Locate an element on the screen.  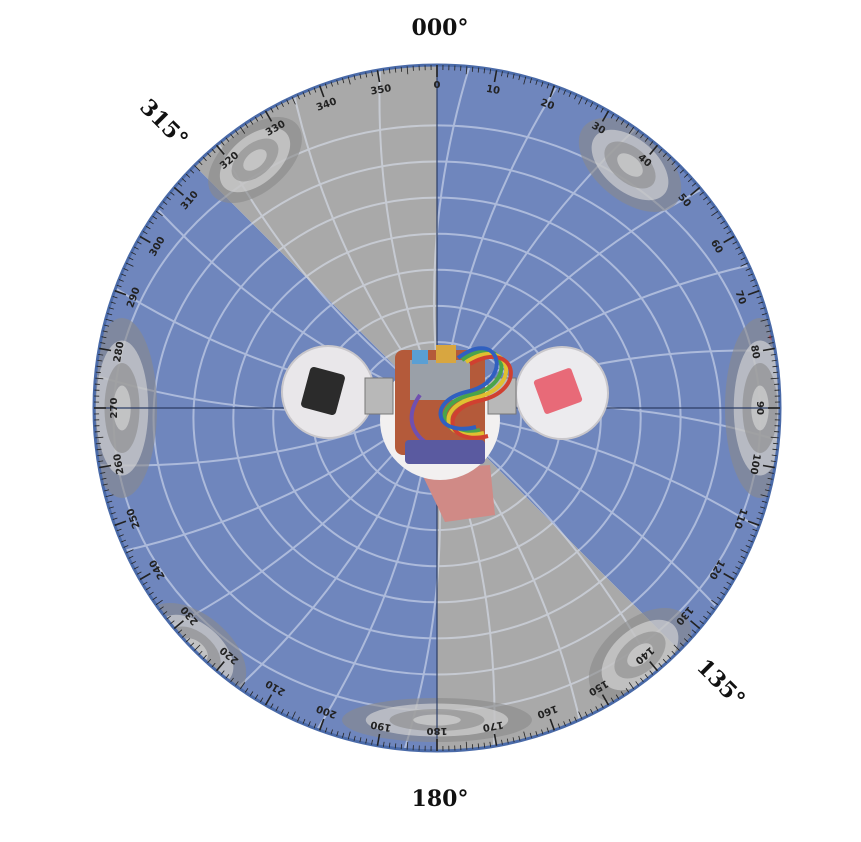
label-315: 315° is located at coordinates (163, 123).